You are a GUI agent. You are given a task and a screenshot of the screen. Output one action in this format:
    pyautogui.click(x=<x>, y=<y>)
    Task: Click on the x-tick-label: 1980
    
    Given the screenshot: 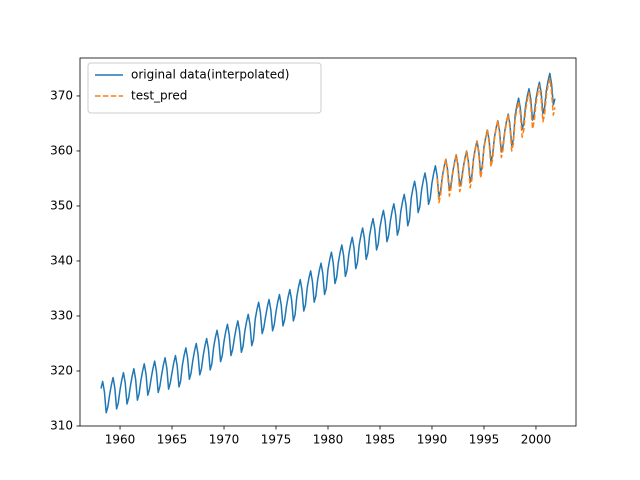 What is the action you would take?
    pyautogui.click(x=328, y=440)
    